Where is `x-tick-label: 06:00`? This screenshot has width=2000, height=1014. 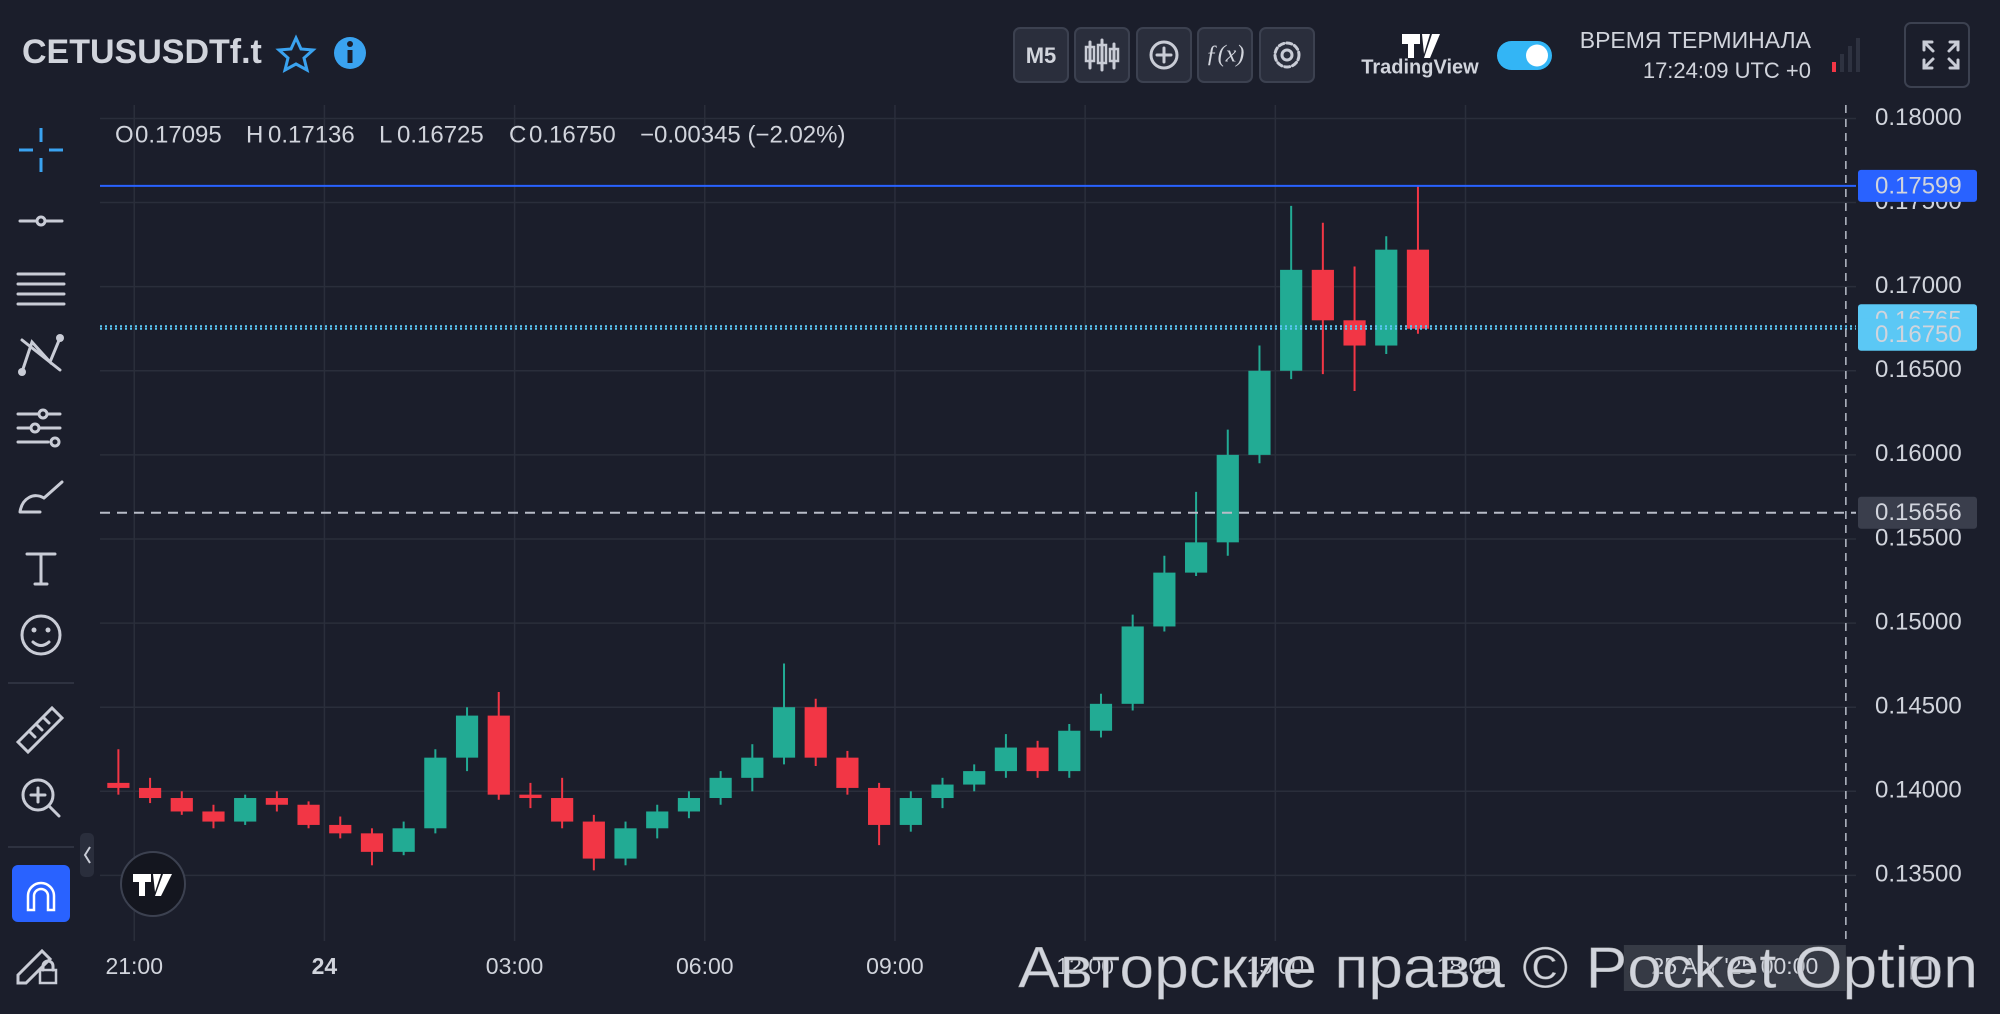
x-tick-label: 06:00 is located at coordinates (705, 966).